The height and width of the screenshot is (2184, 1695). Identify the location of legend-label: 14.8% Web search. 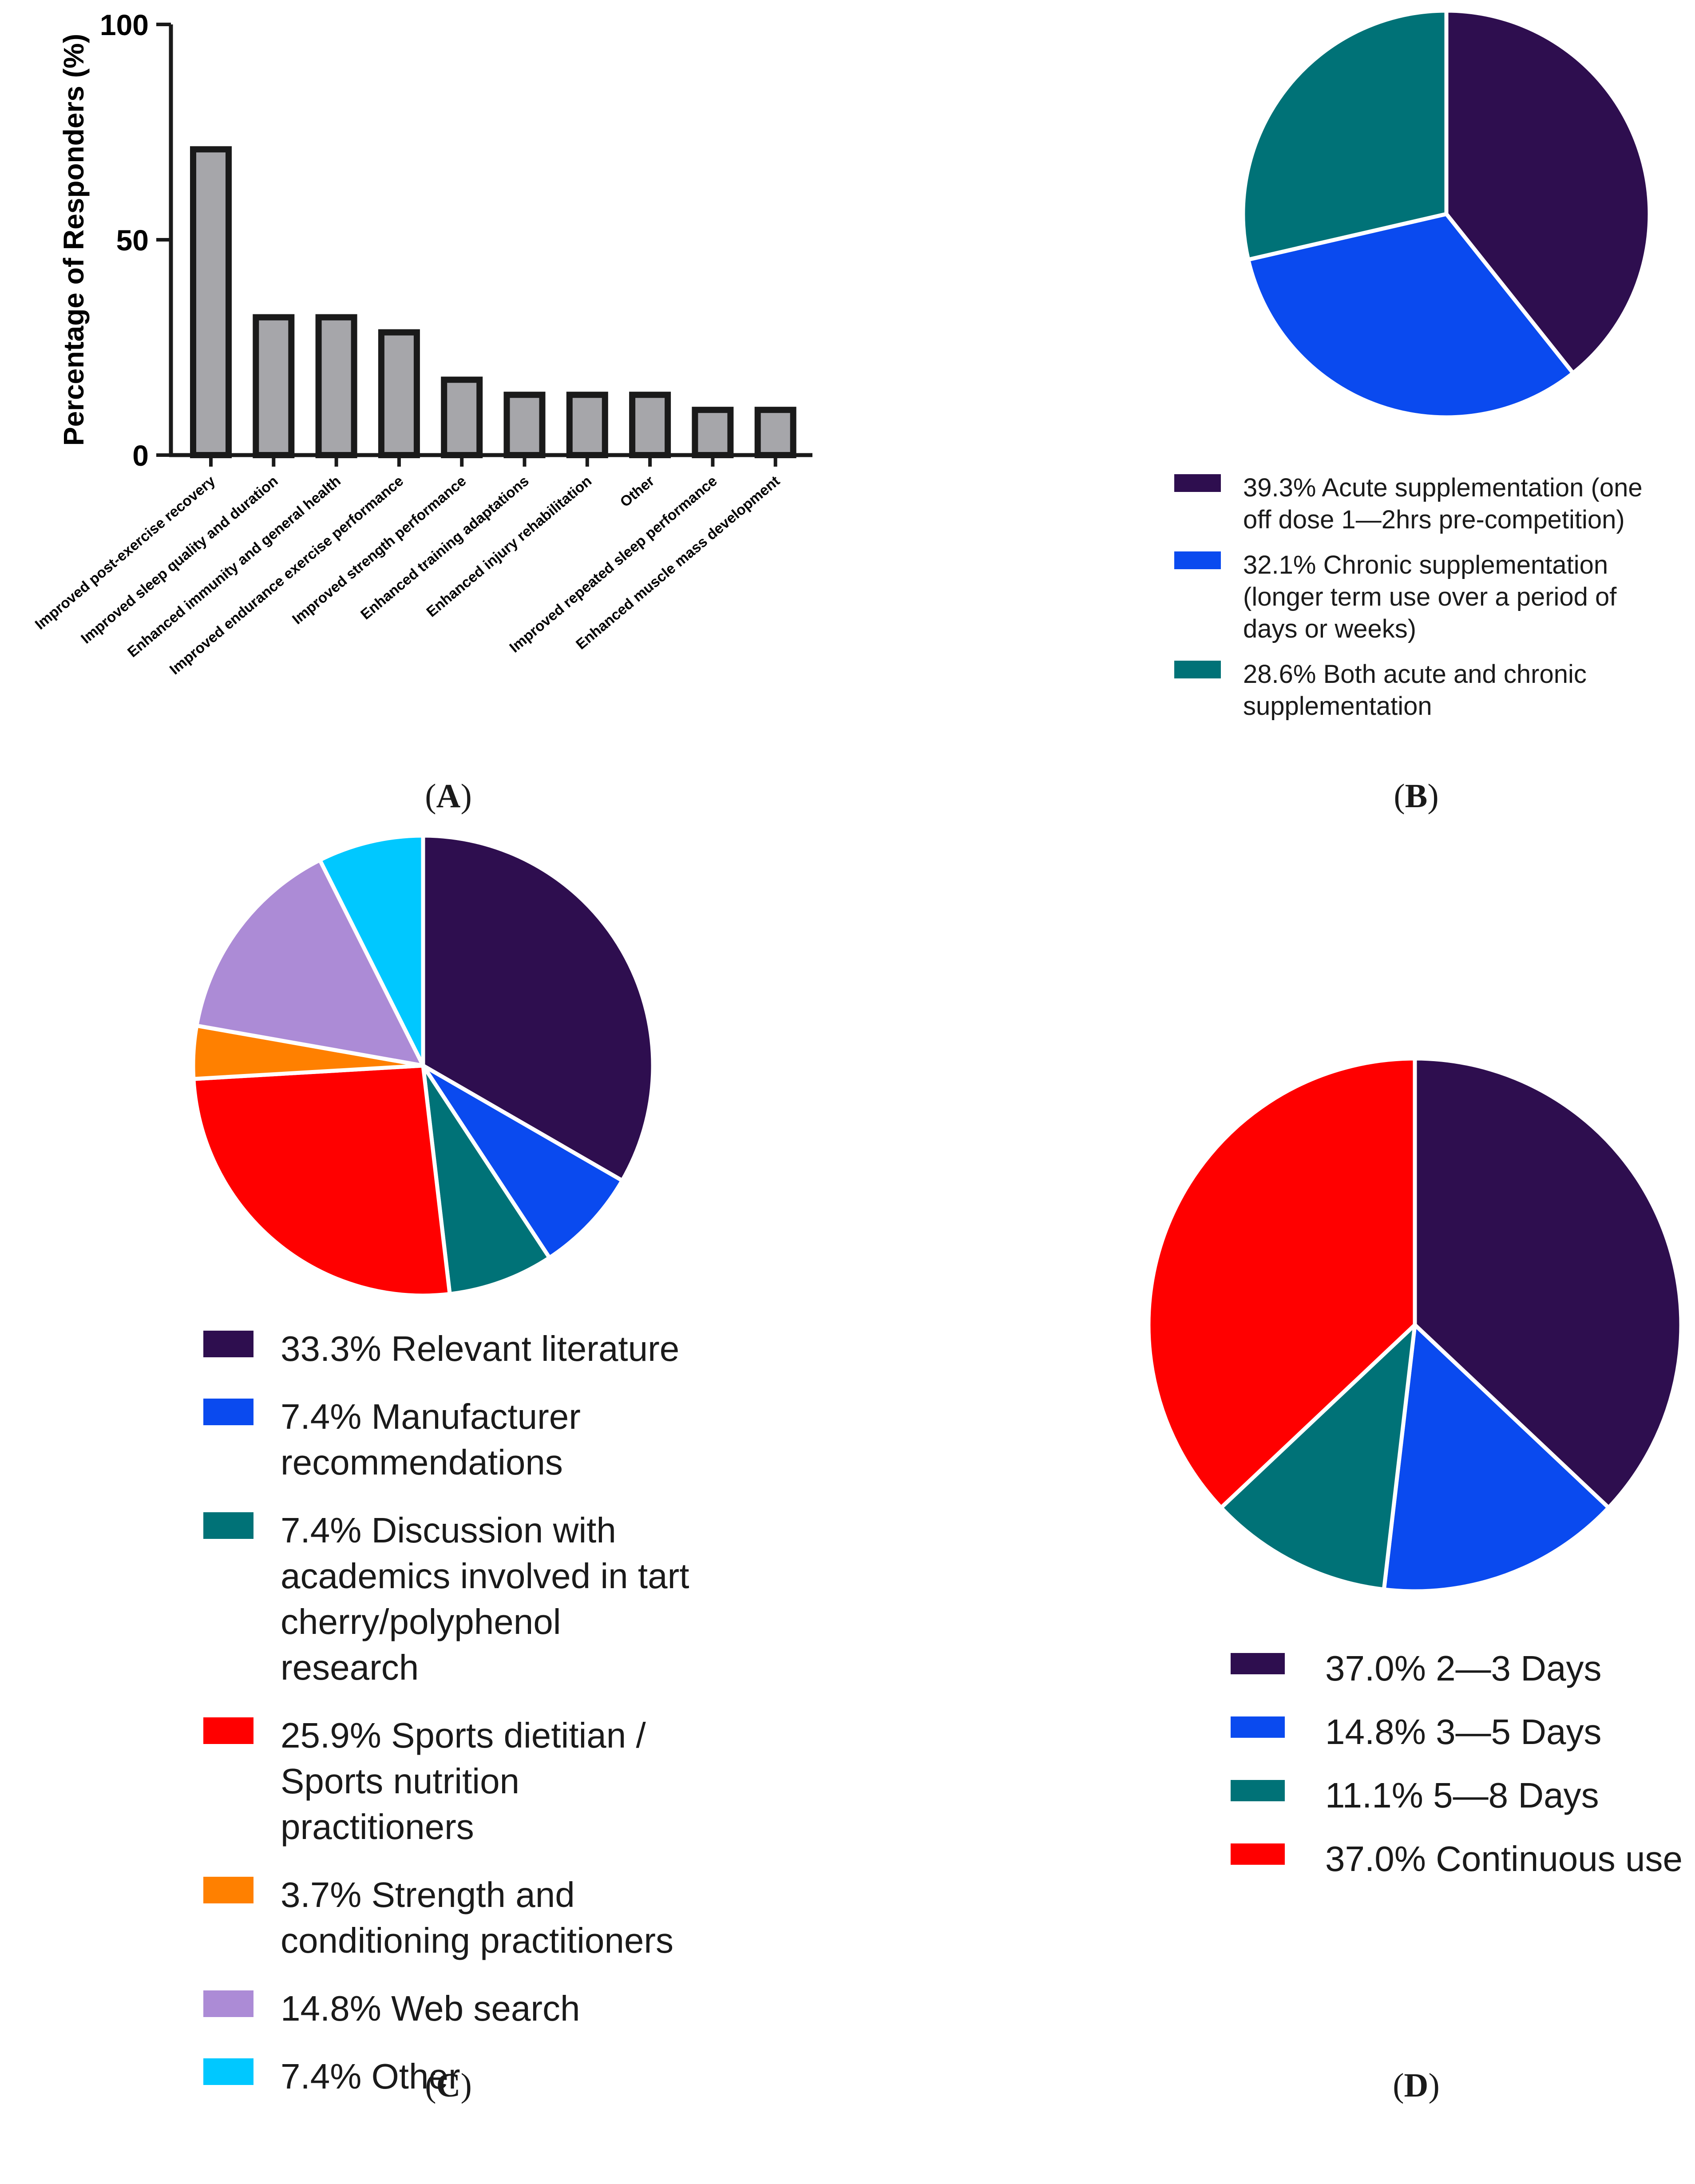
(430, 2008).